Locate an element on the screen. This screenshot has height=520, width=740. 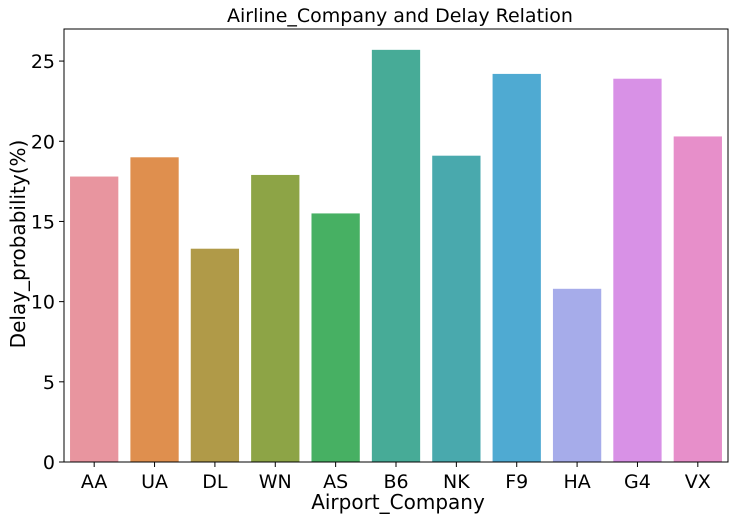
bar-ha is located at coordinates (577, 375).